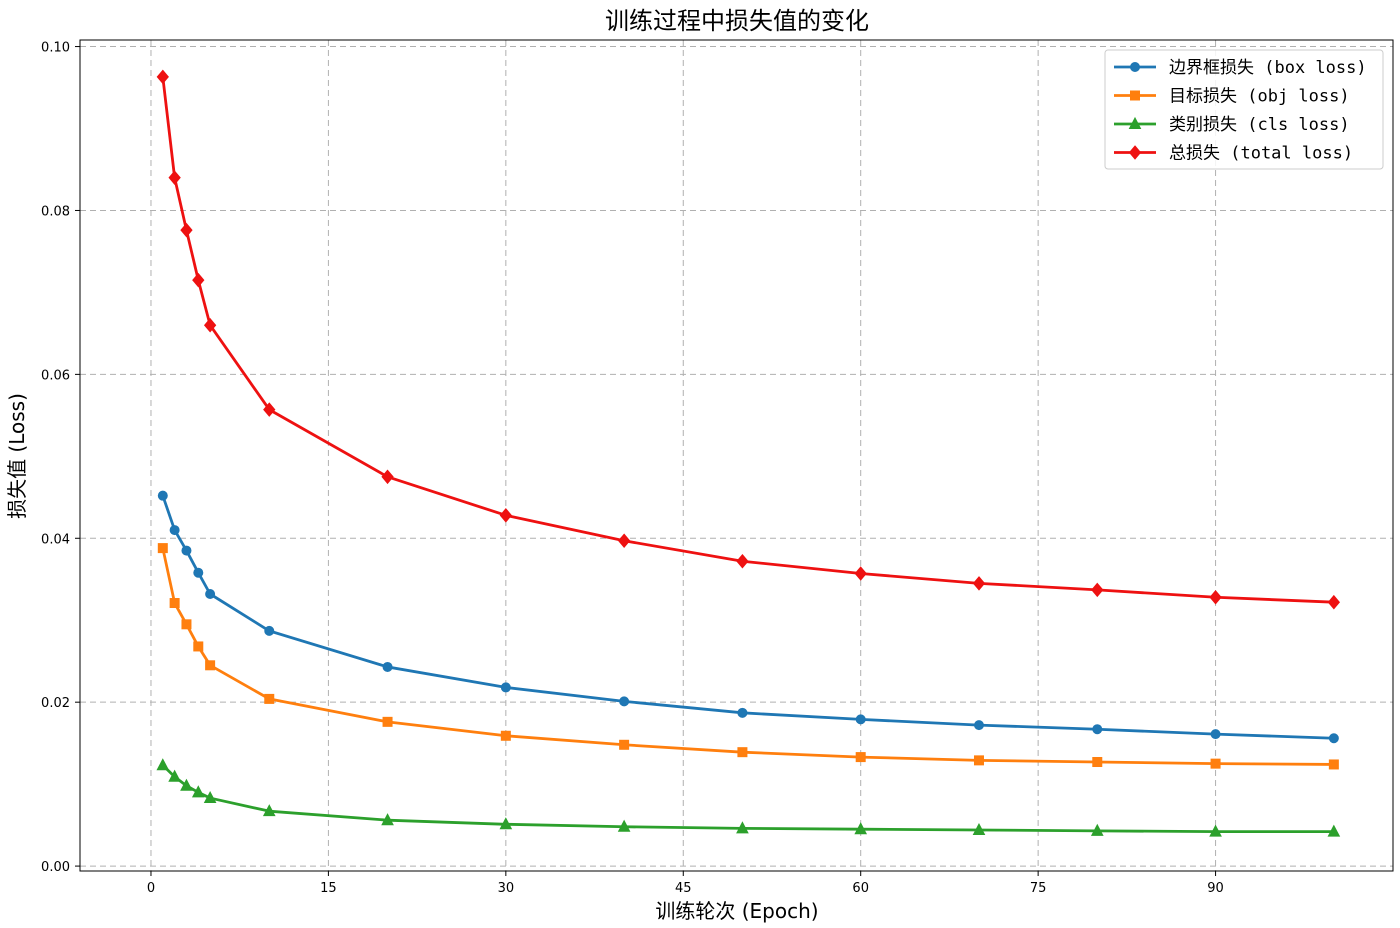 Image resolution: width=1400 pixels, height=928 pixels. I want to click on y-tick-label: 0.10, so click(55, 48).